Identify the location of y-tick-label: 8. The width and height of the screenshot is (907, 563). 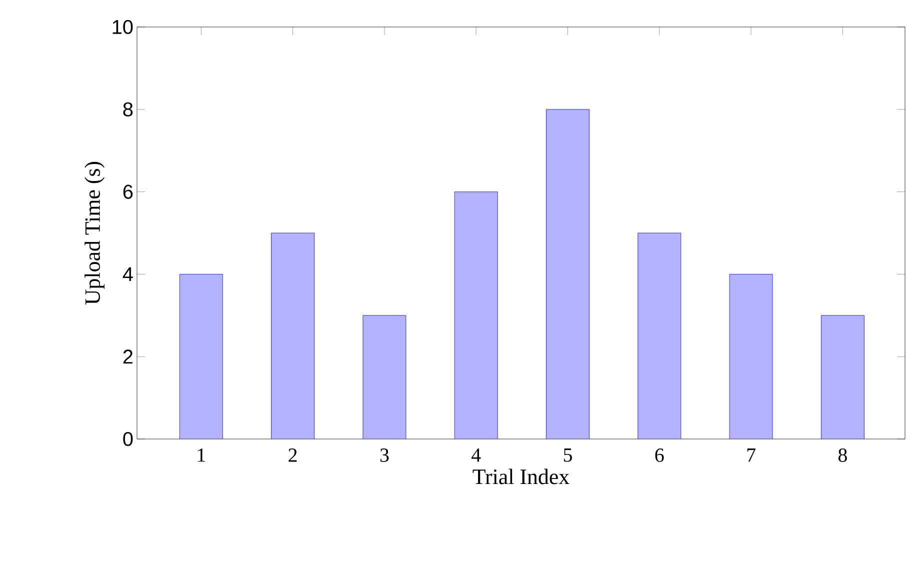
(128, 109).